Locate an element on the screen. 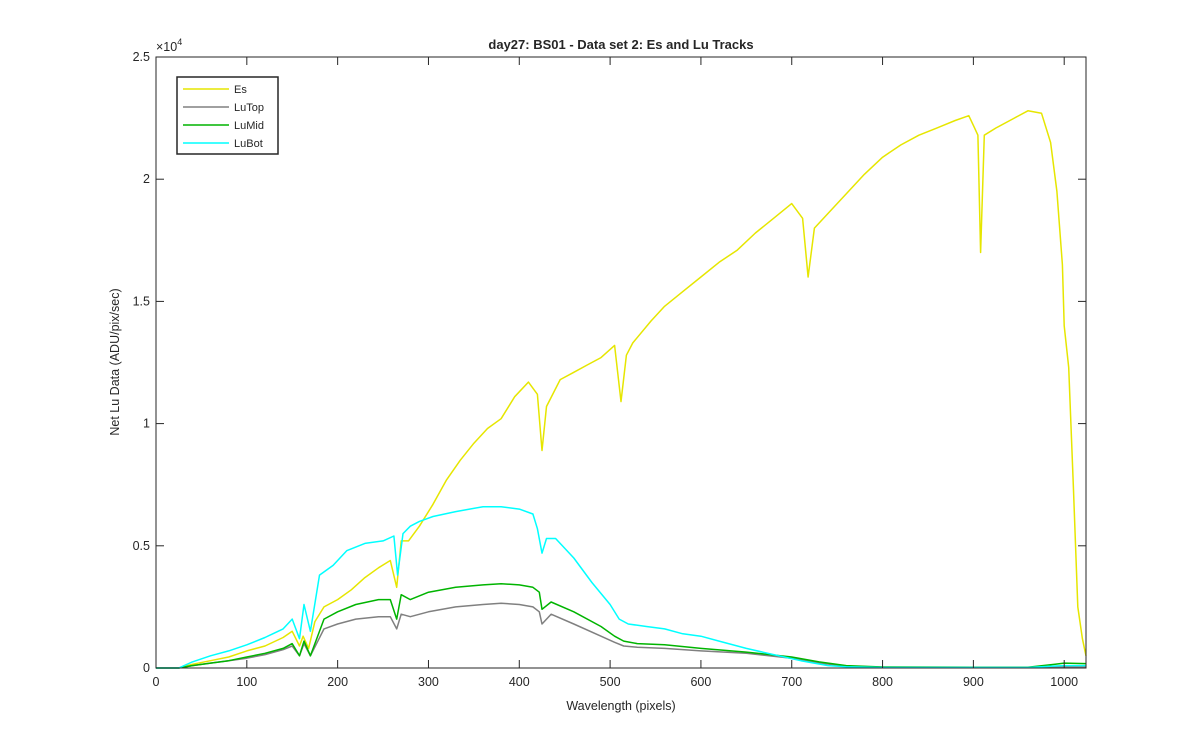 Image resolution: width=1200 pixels, height=750 pixels. y-axis-label: Net Lu Data (ADU/pix/sec) is located at coordinates (115, 361).